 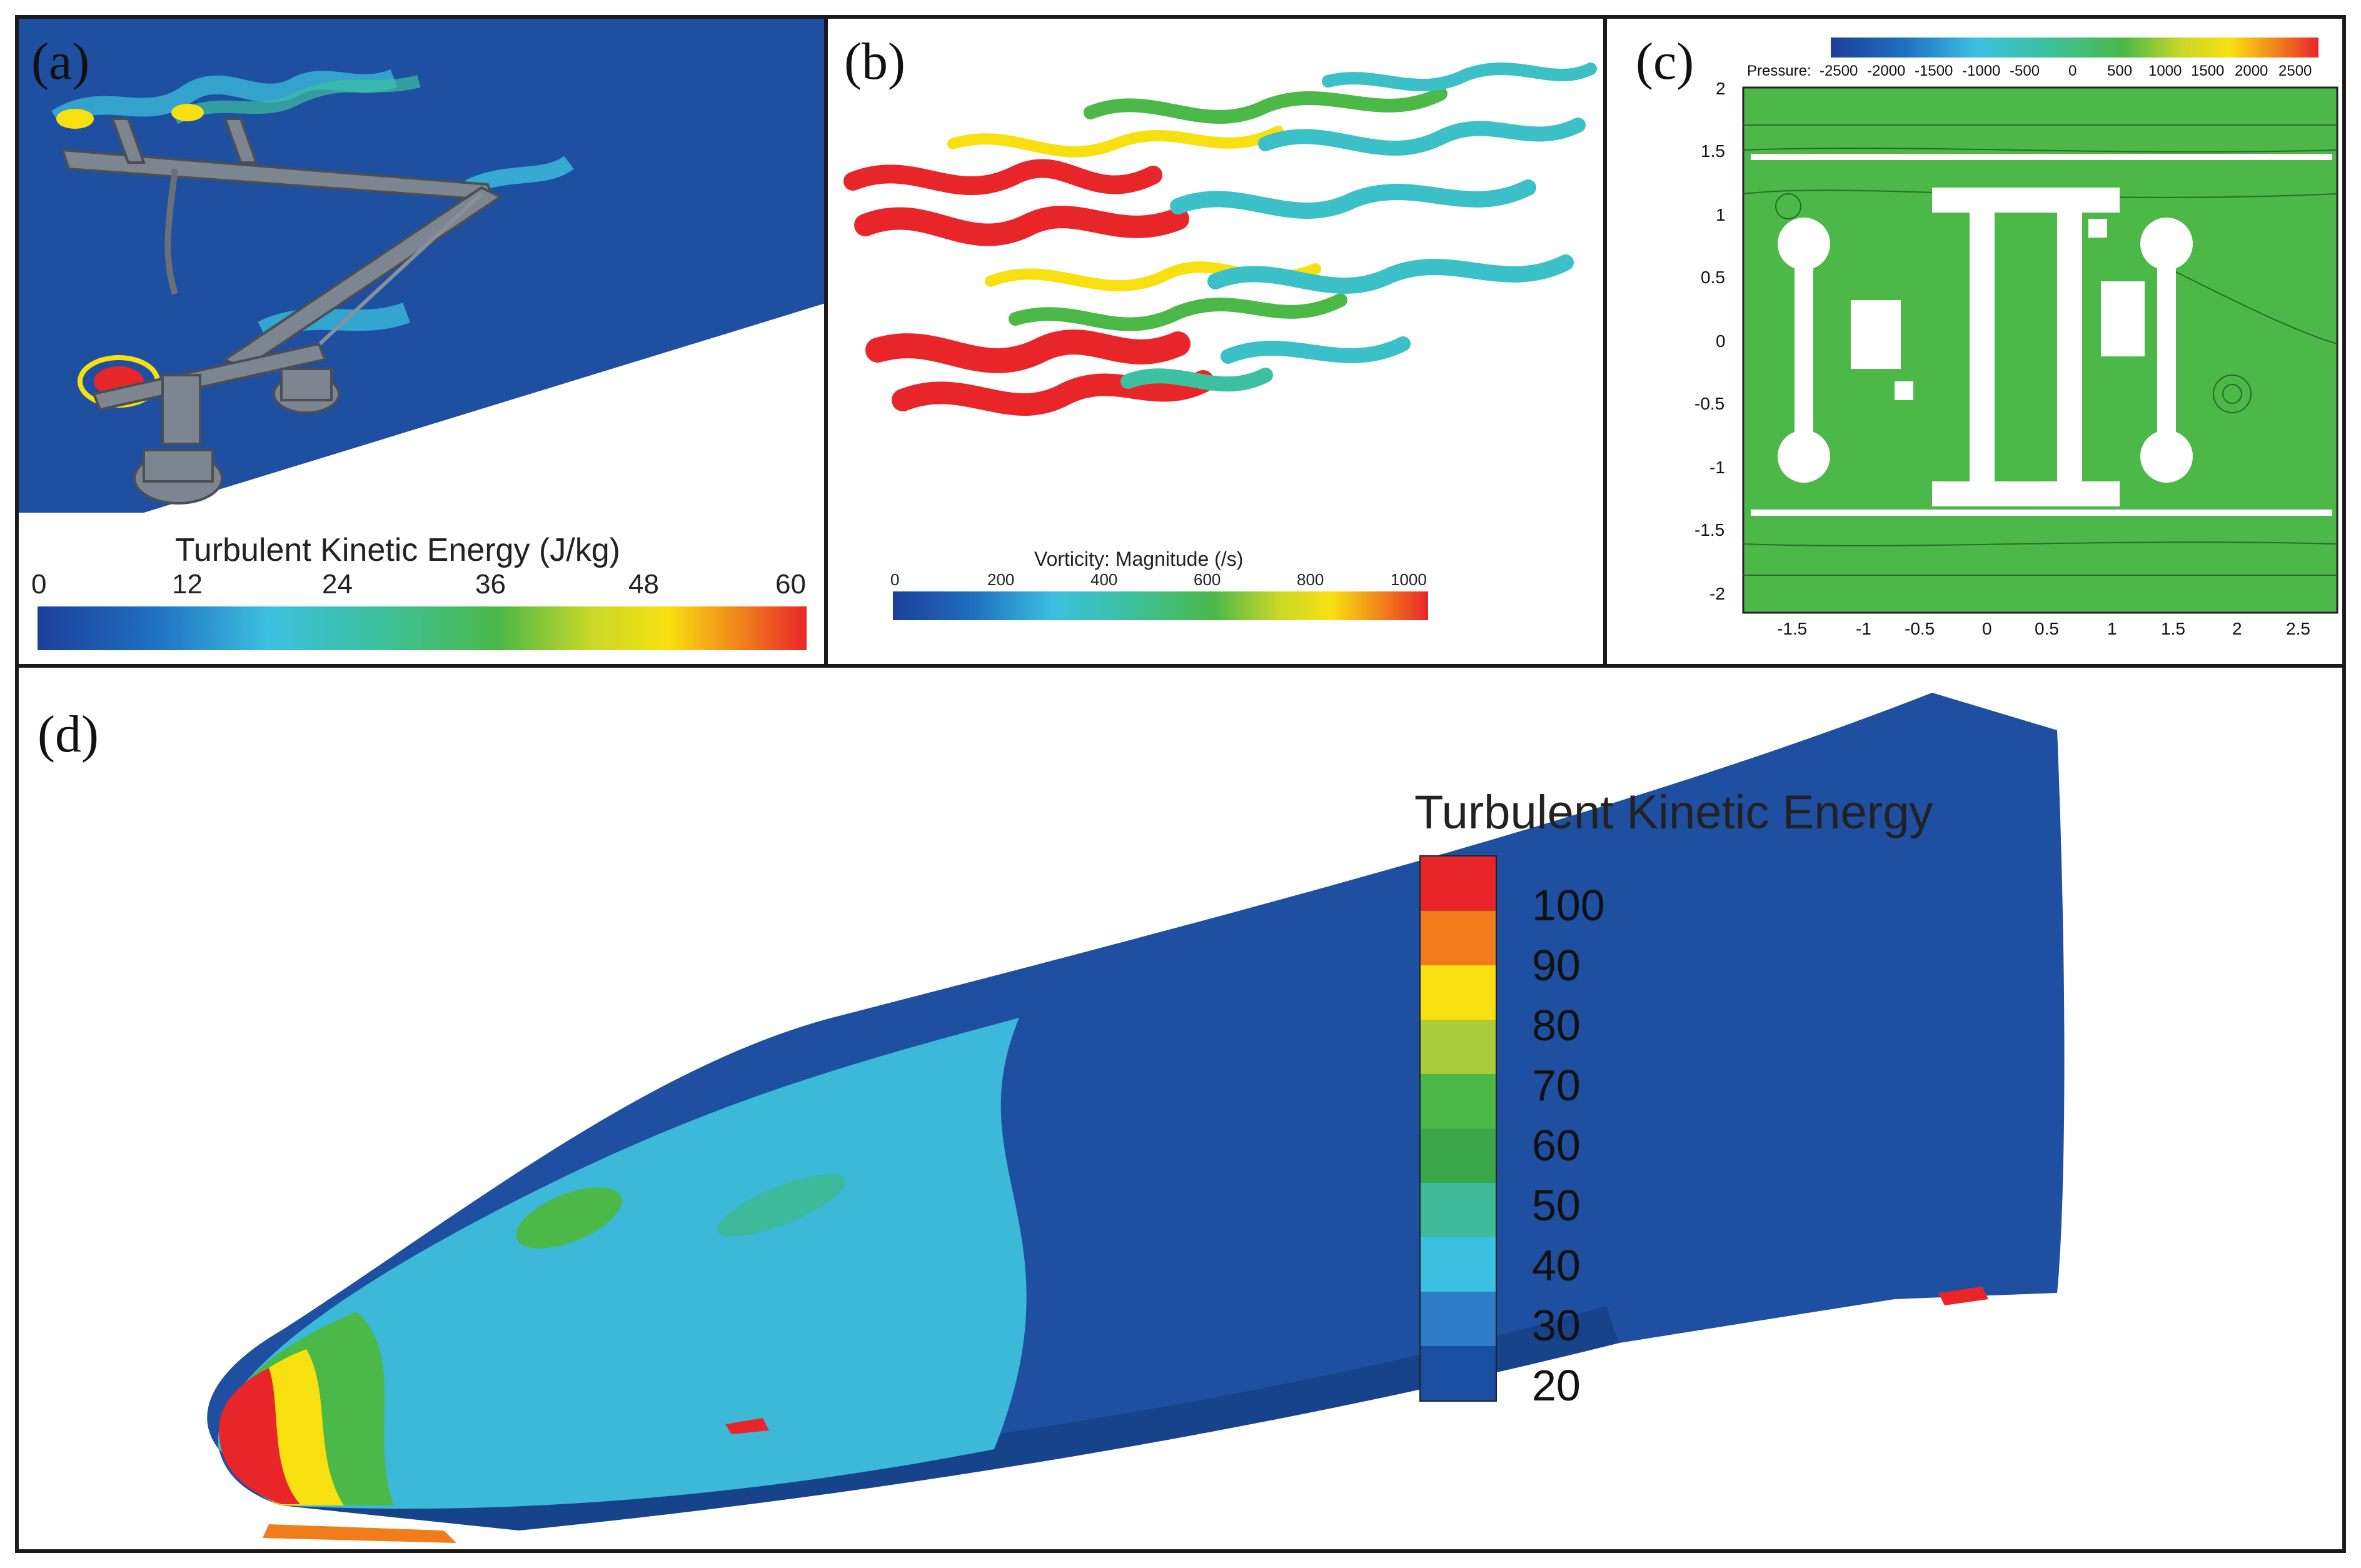 I want to click on colorbar-c-tick: 1000, so click(x=2165, y=71).